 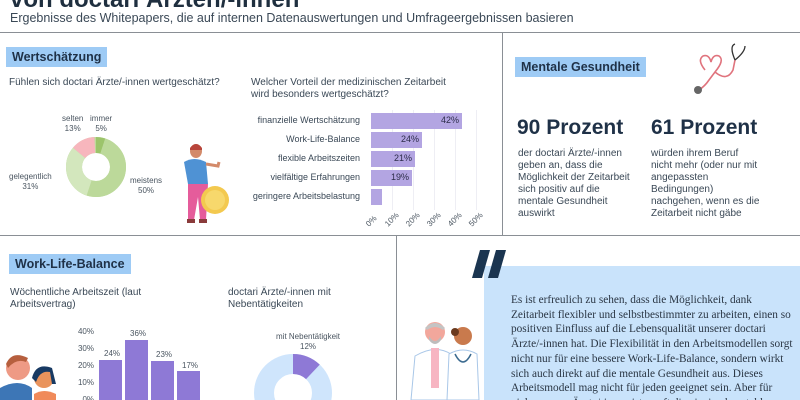 I want to click on x-tick: 30%, so click(x=434, y=219).